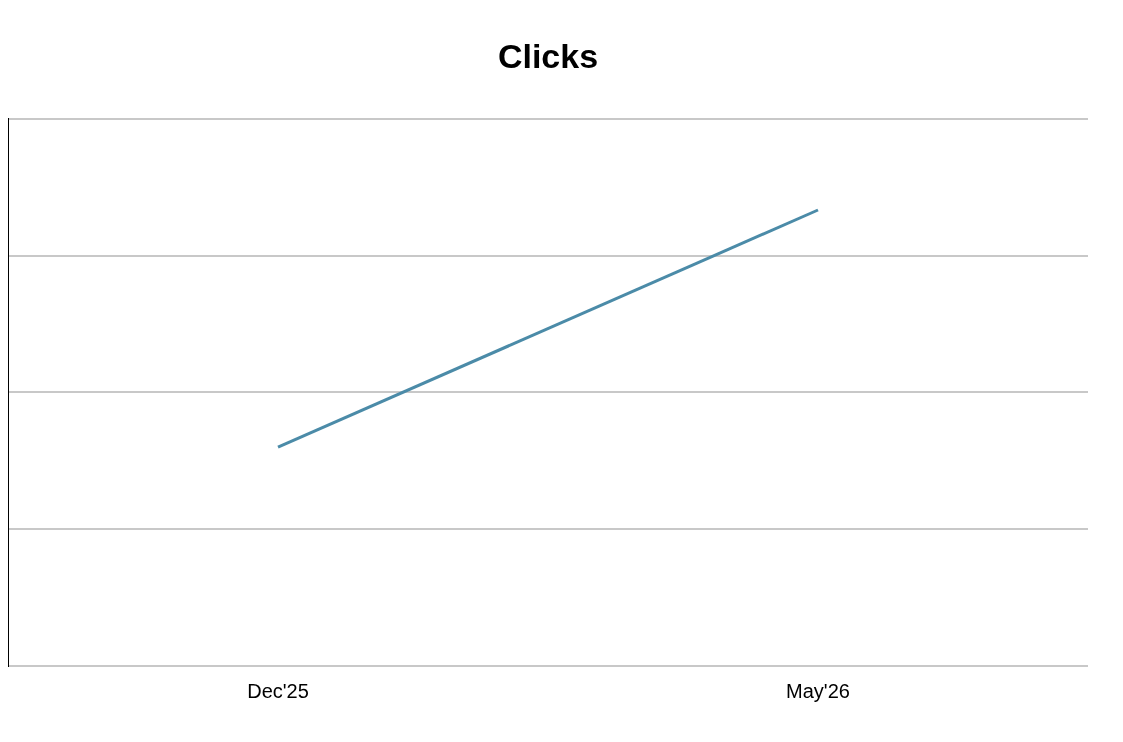  What do you see at coordinates (818, 690) in the screenshot?
I see `x-tick-label: May'26` at bounding box center [818, 690].